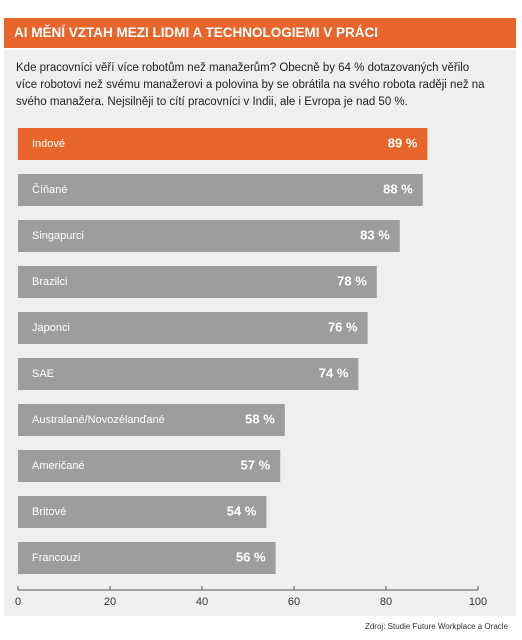  I want to click on source: Zdroj: Studie Future Workplace a Oracle, so click(437, 626).